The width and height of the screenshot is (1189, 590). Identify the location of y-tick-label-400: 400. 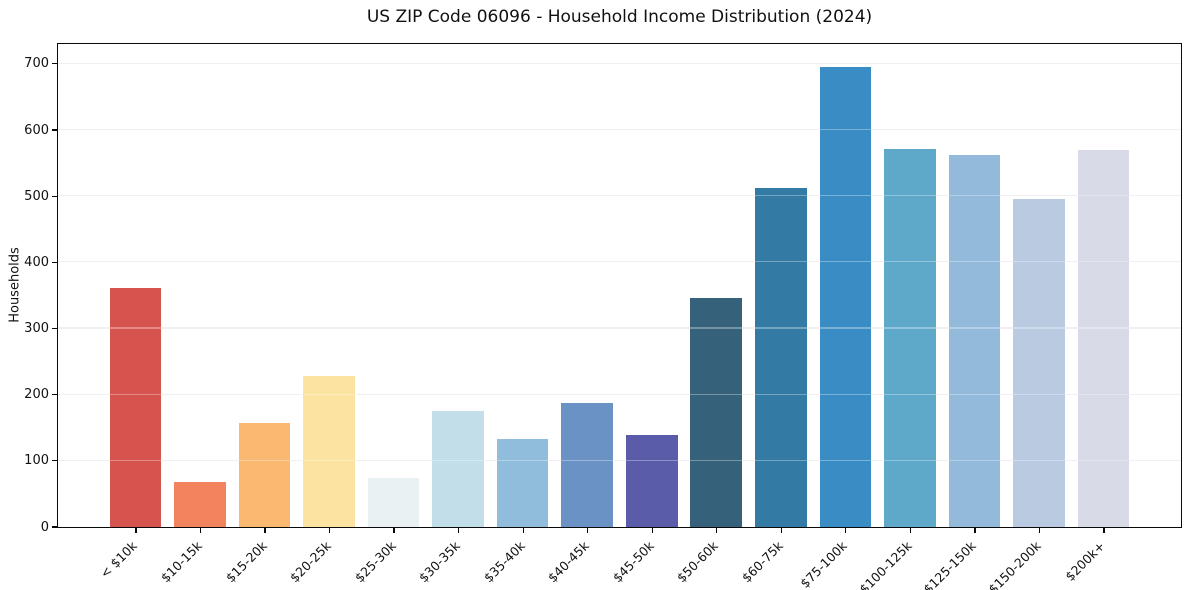
(36, 262).